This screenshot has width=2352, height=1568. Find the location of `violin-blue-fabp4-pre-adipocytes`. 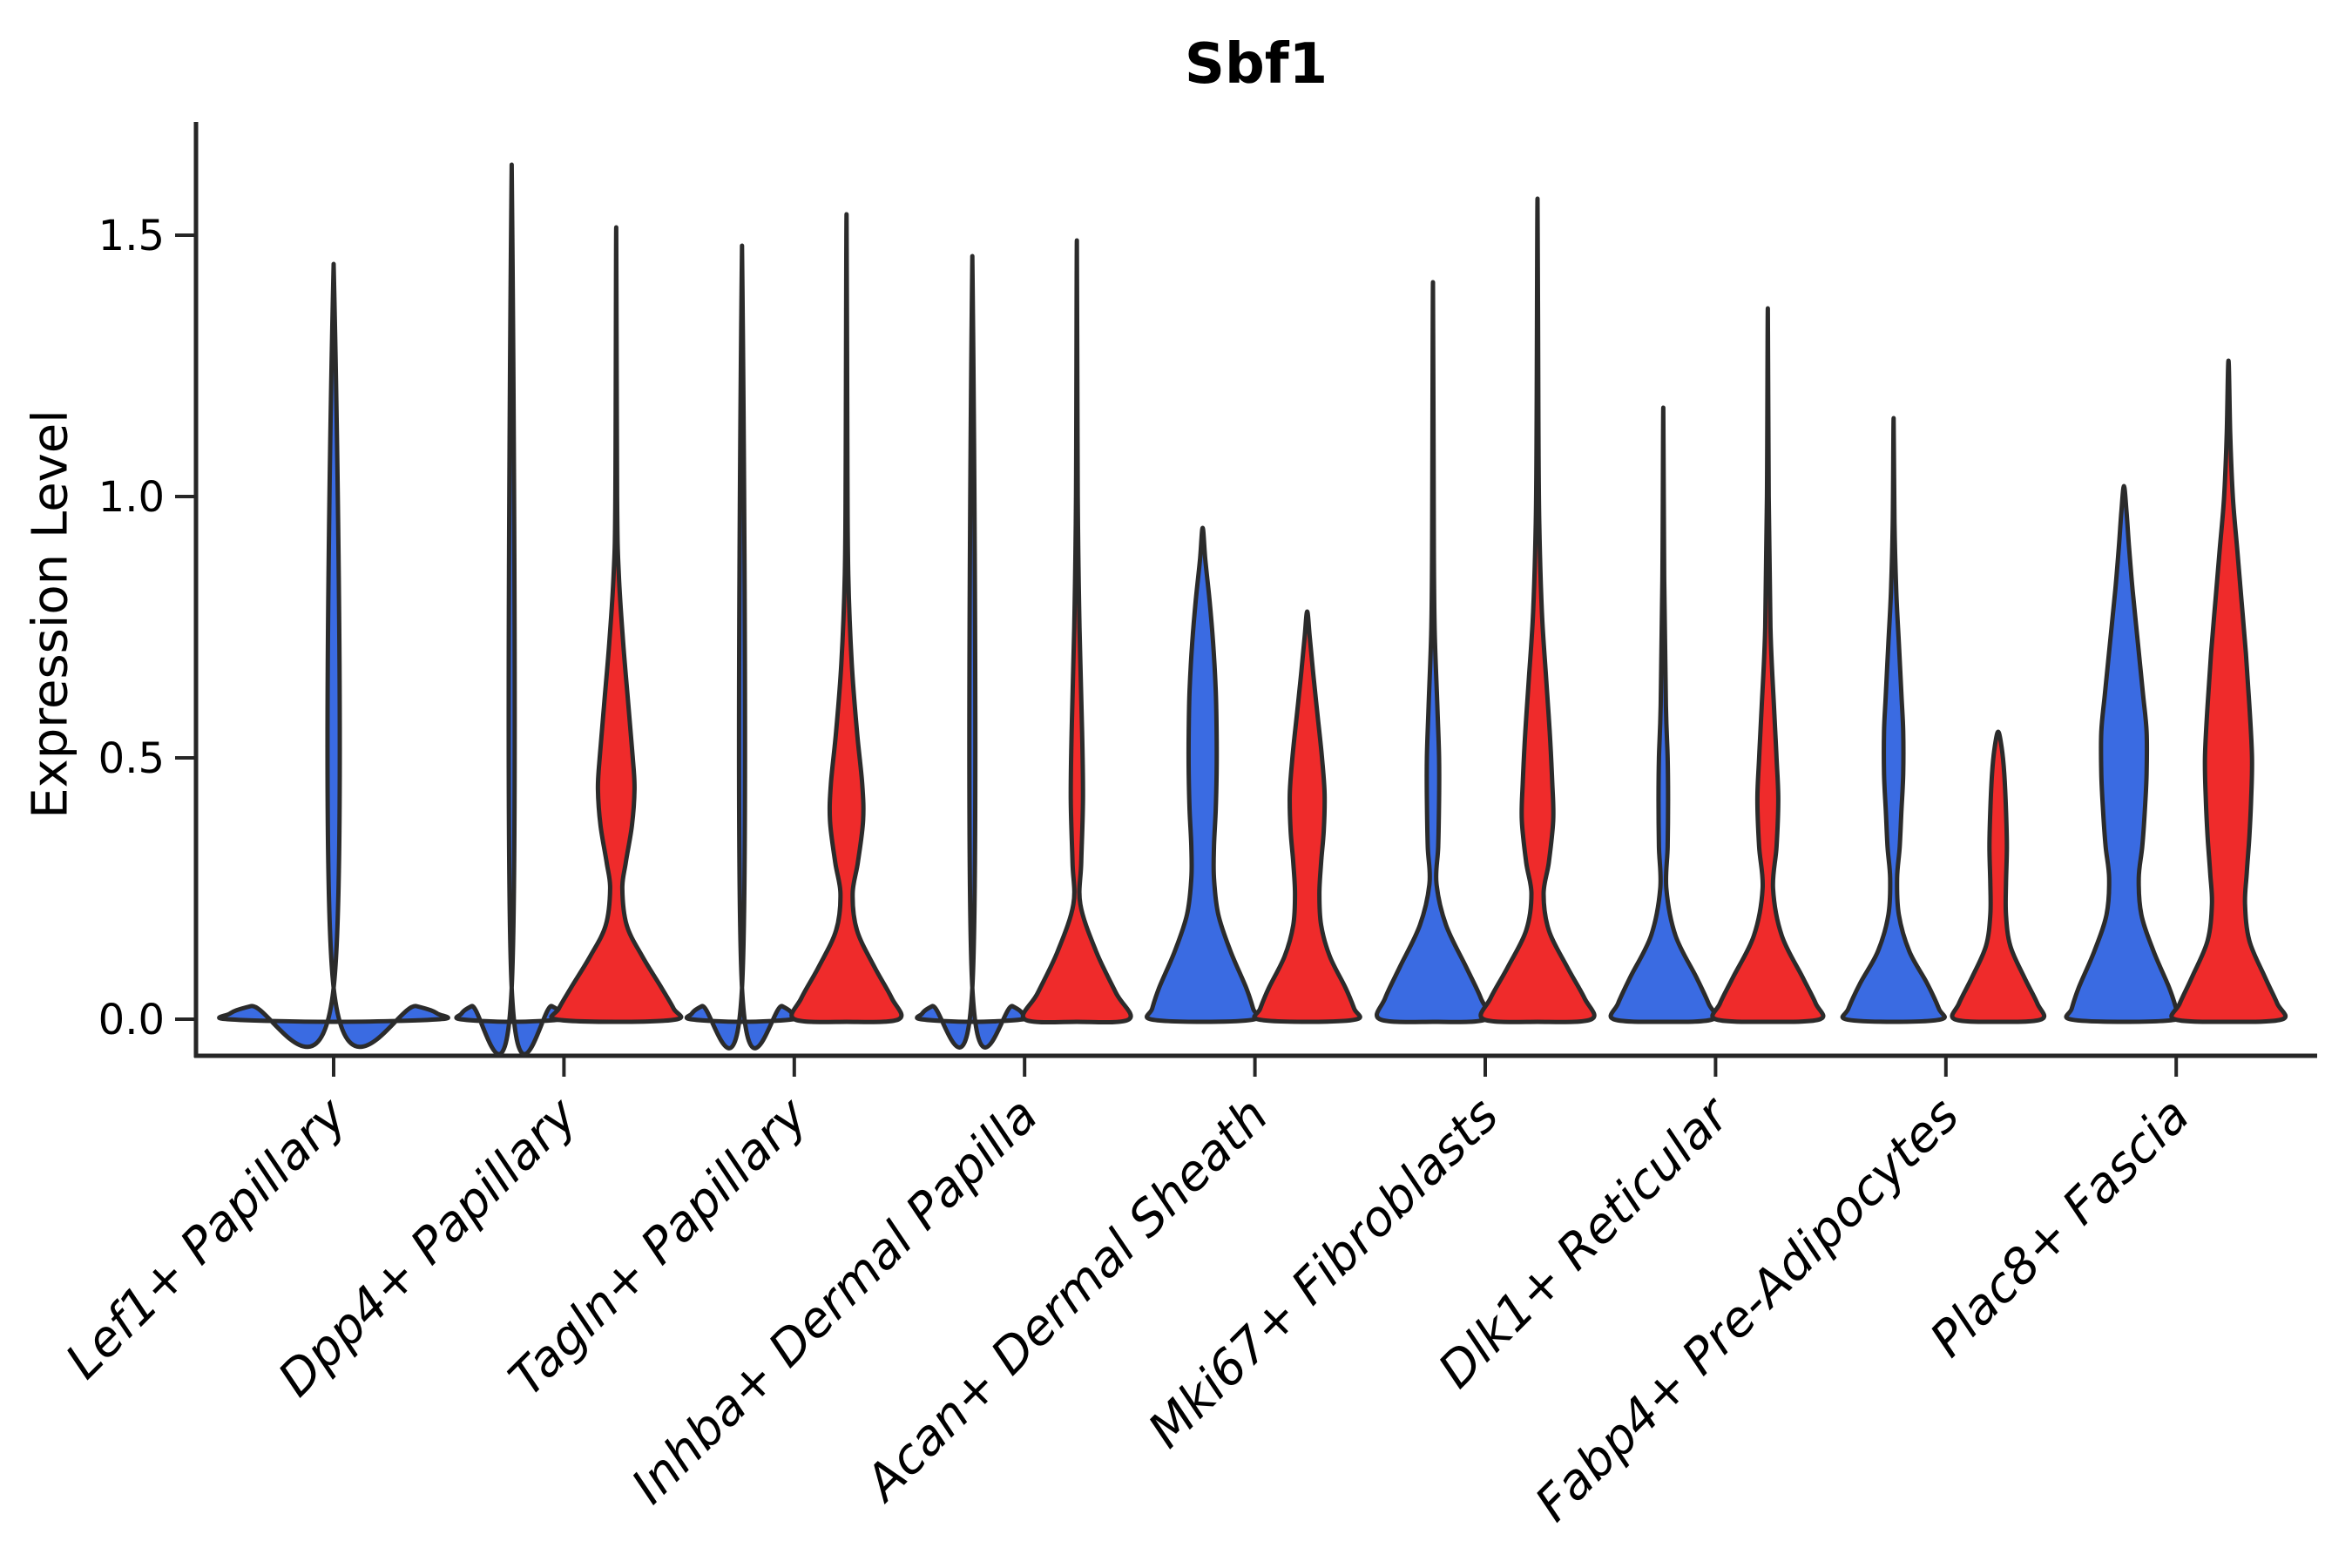

violin-blue-fabp4-pre-adipocytes is located at coordinates (1894, 720).